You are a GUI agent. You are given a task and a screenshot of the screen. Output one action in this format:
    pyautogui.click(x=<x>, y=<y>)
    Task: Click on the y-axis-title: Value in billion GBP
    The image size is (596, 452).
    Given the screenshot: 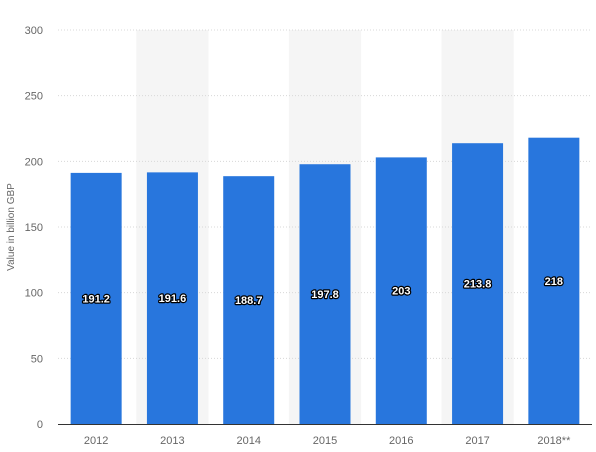 What is the action you would take?
    pyautogui.click(x=11, y=227)
    